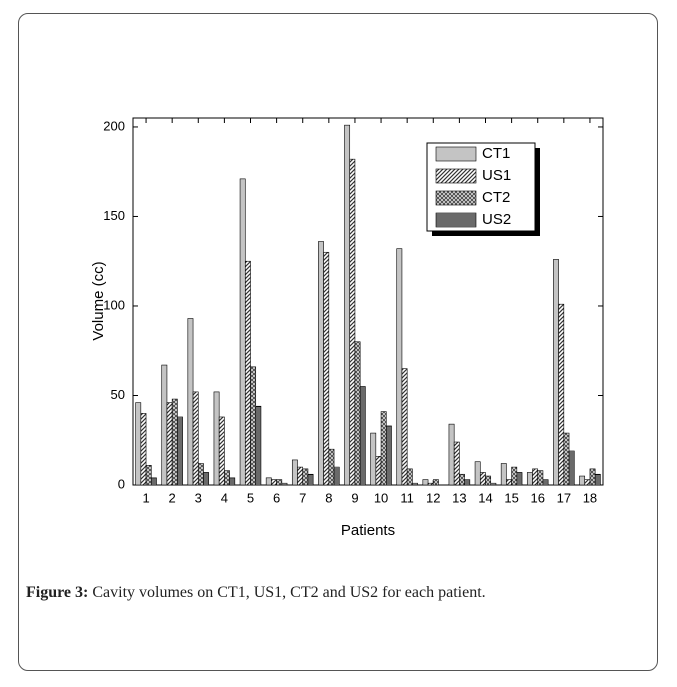 This screenshot has width=677, height=687. Describe the element at coordinates (381, 497) in the screenshot. I see `x-tick-label: 10` at that location.